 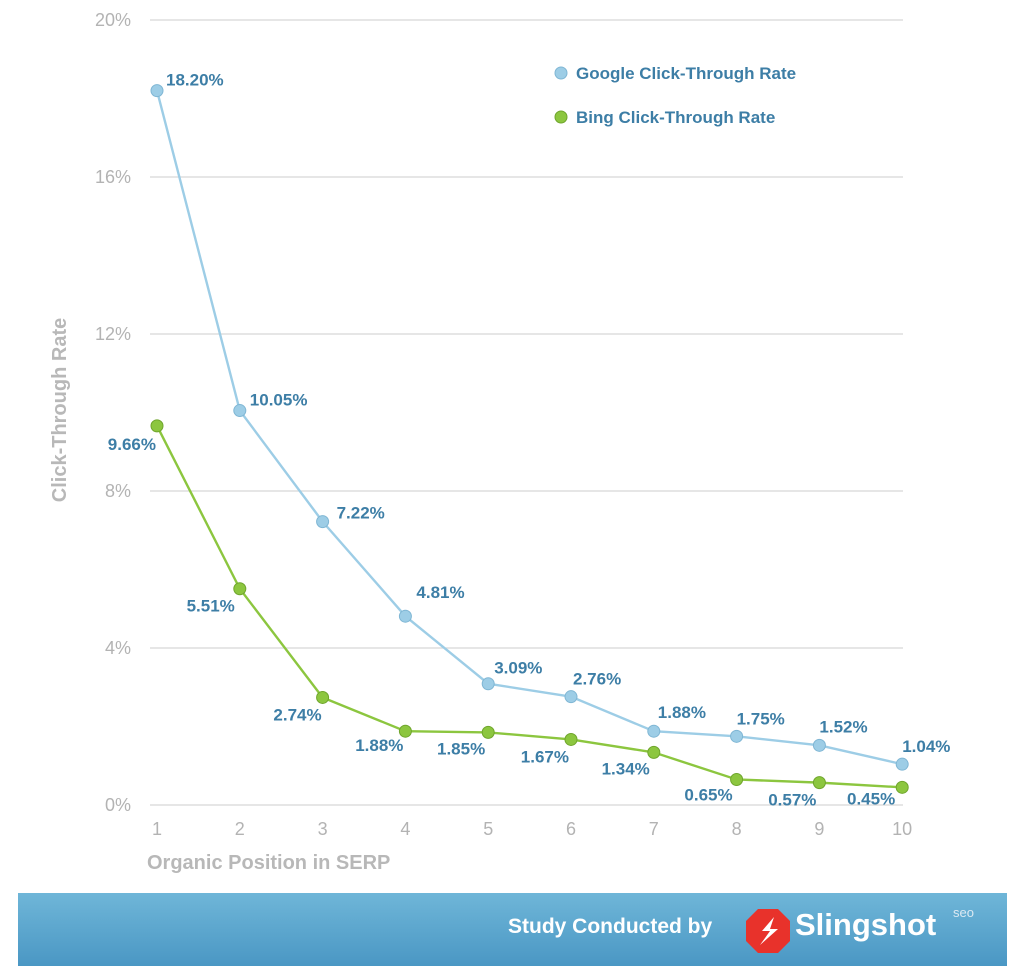 What do you see at coordinates (768, 931) in the screenshot?
I see `slingshot-logo-icon` at bounding box center [768, 931].